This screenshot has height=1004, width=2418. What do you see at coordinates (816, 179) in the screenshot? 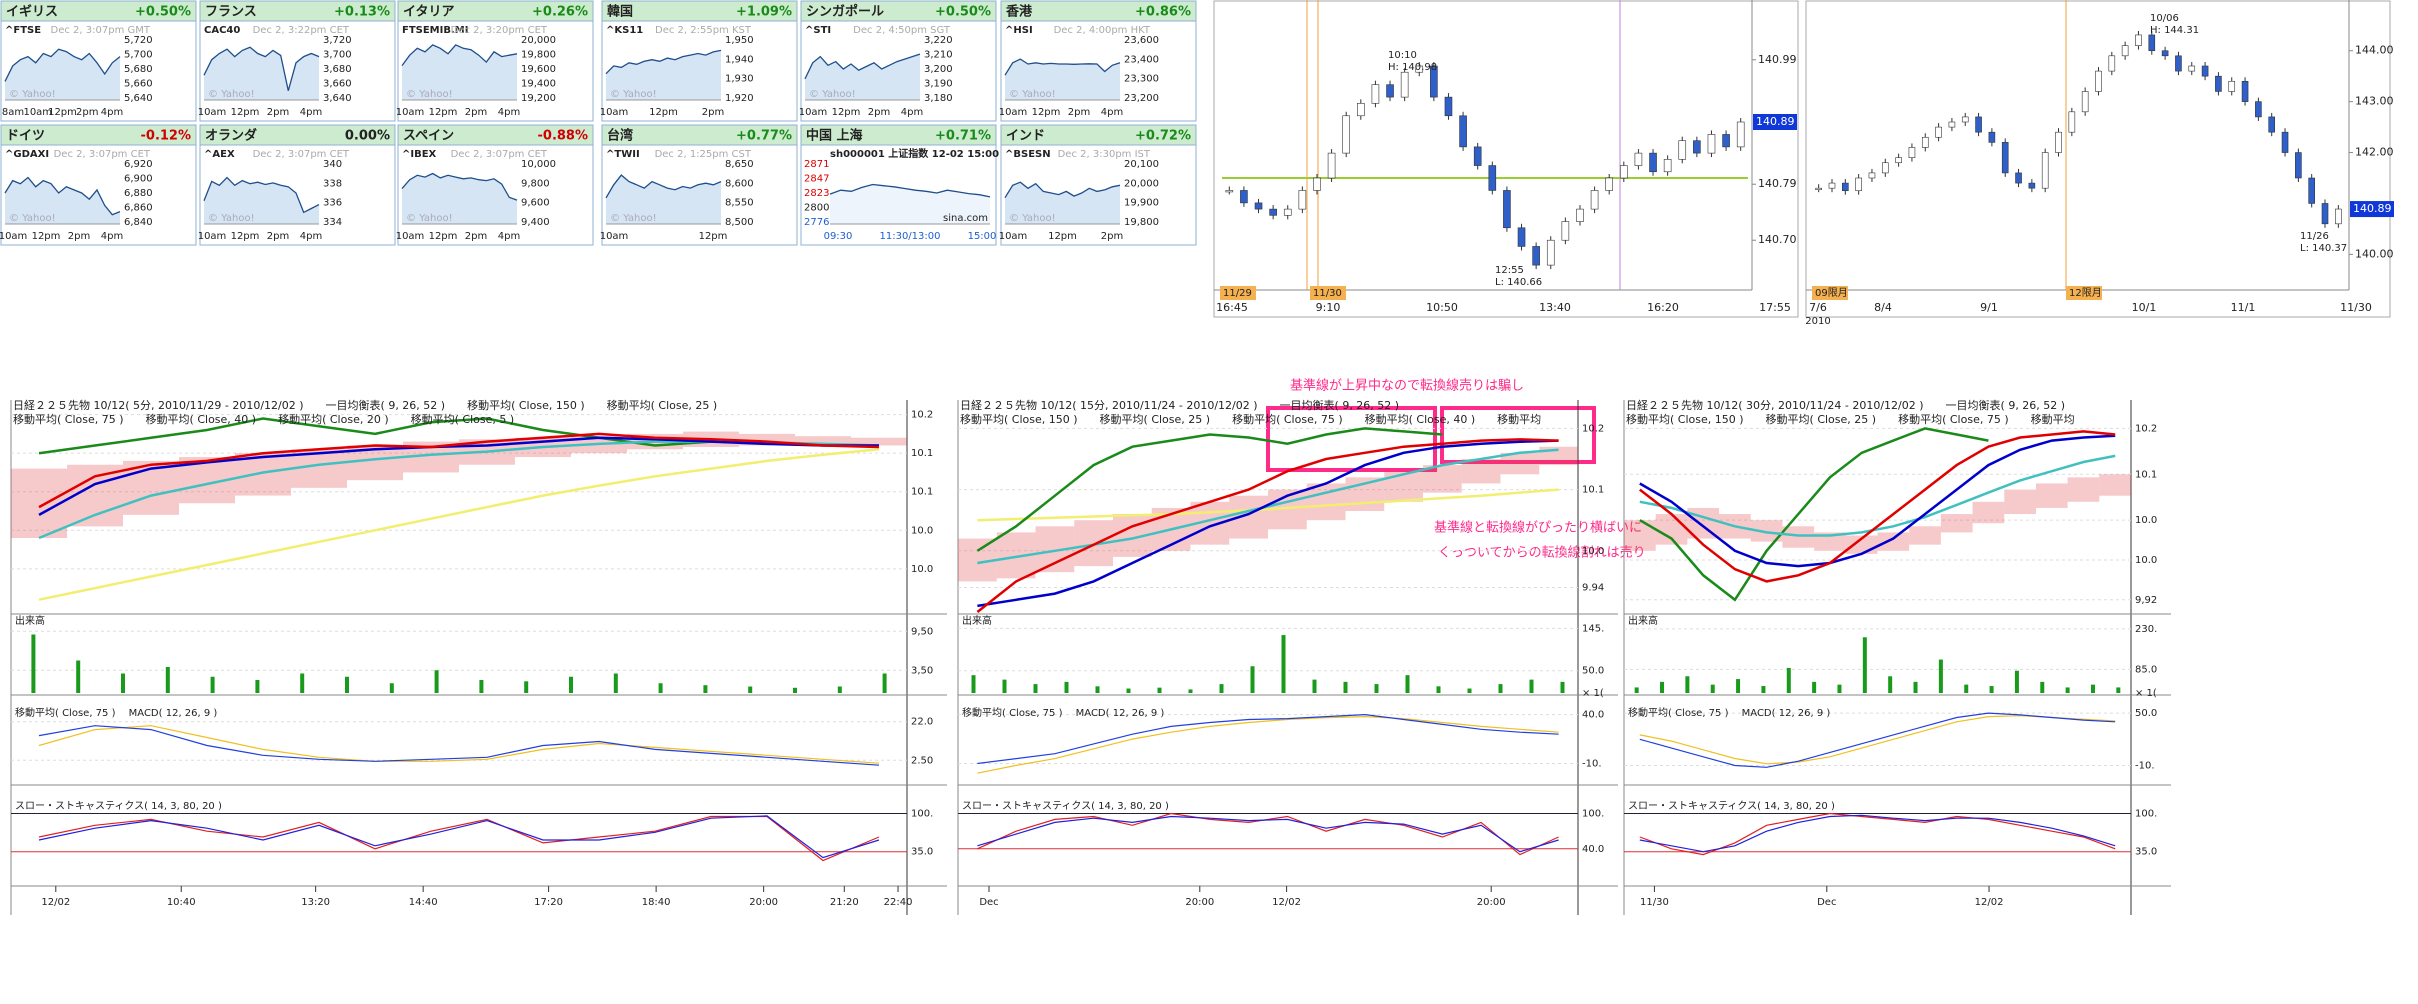
I see `y-tick-label: 2847` at bounding box center [816, 179].